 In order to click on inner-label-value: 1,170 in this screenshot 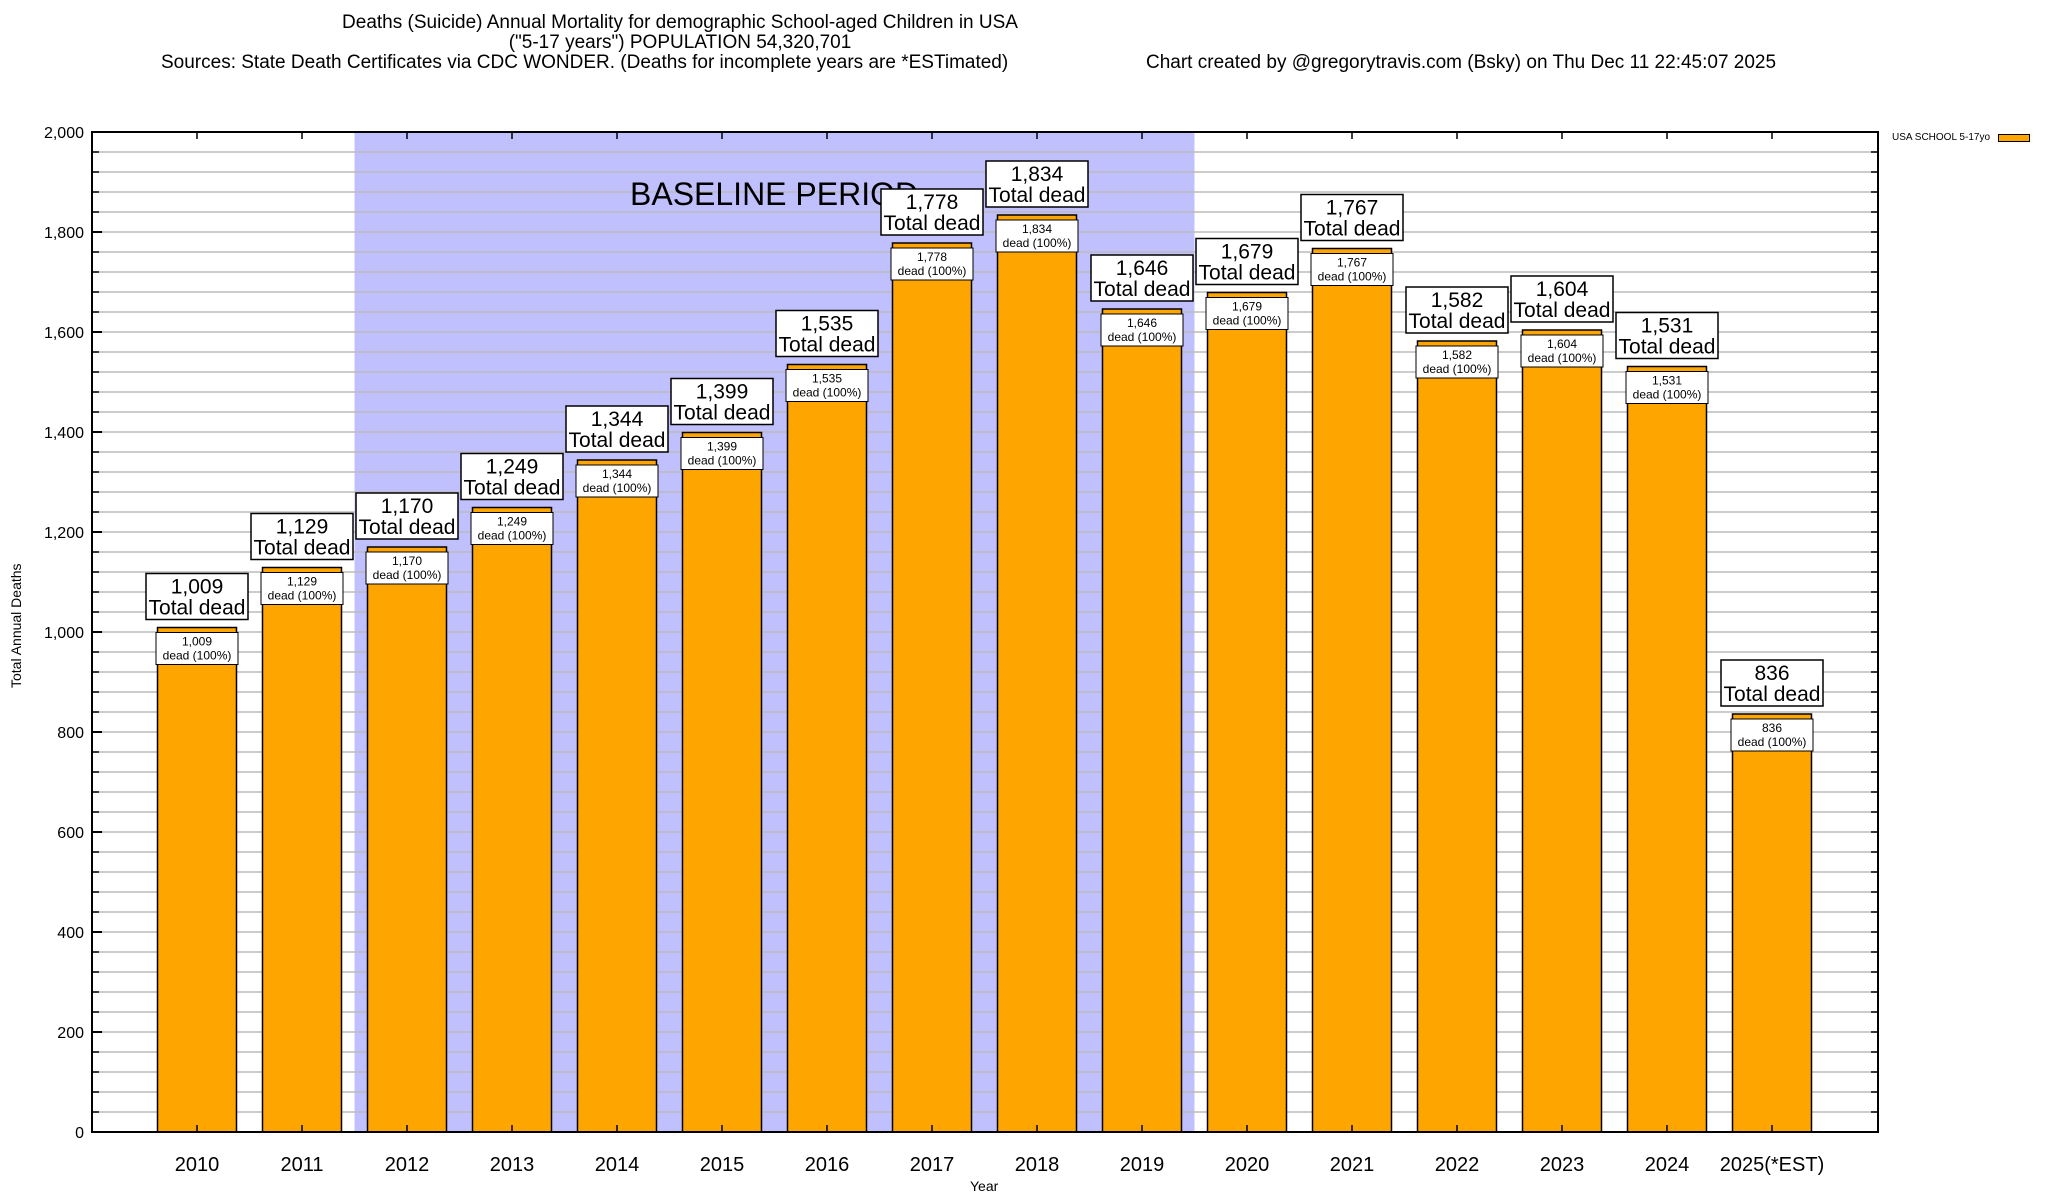, I will do `click(407, 561)`.